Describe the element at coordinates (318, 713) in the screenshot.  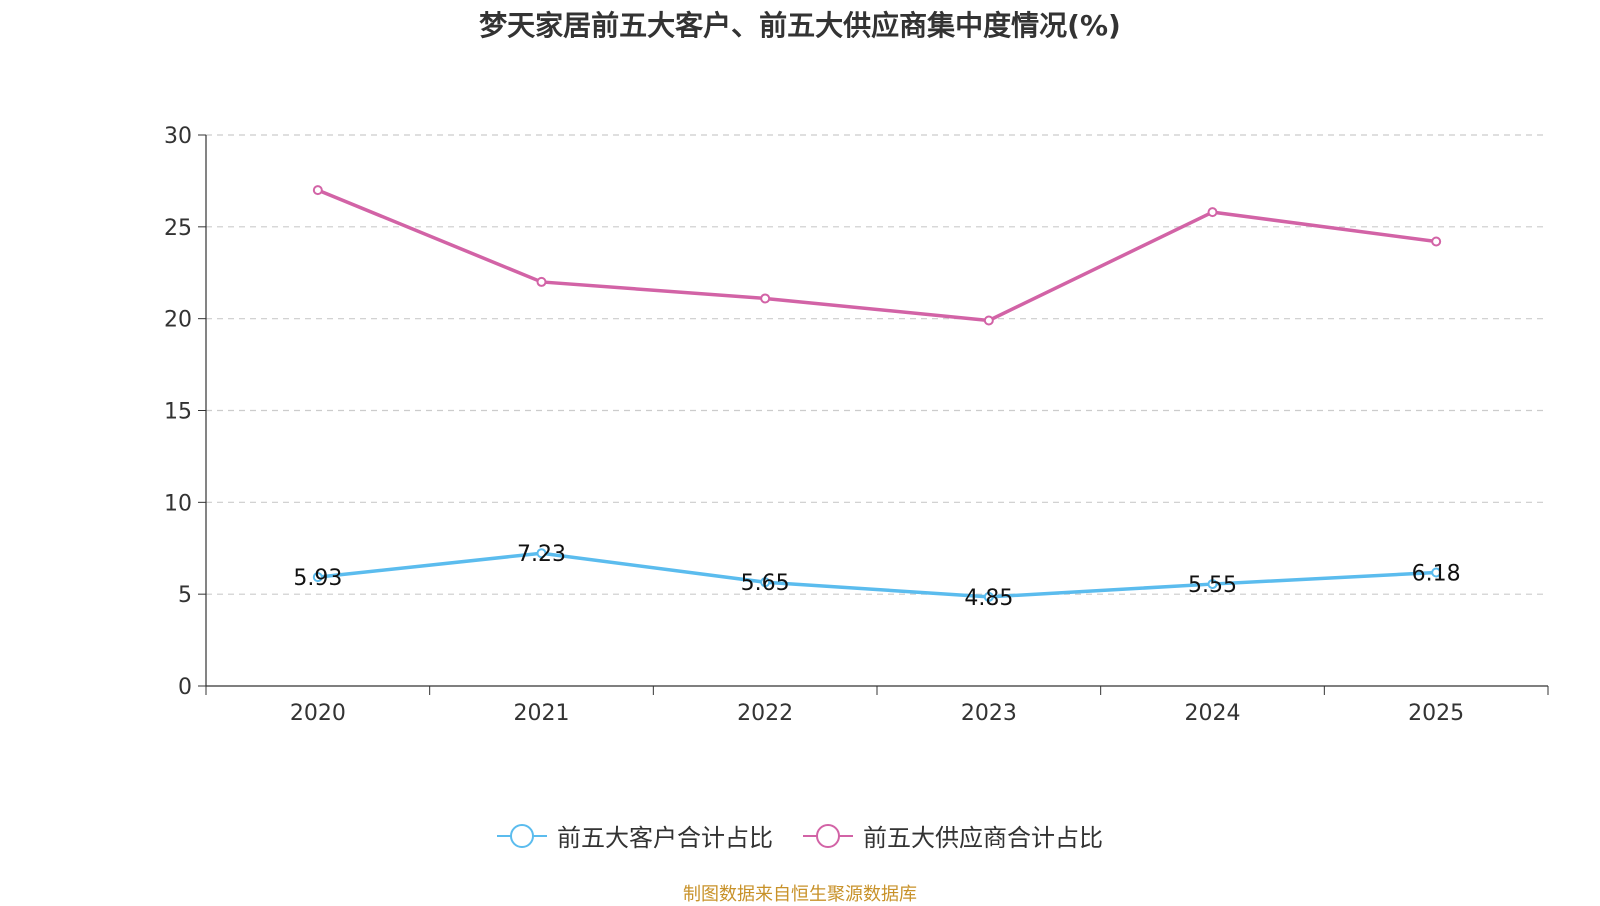
I see `x-tick-label: 2020` at that location.